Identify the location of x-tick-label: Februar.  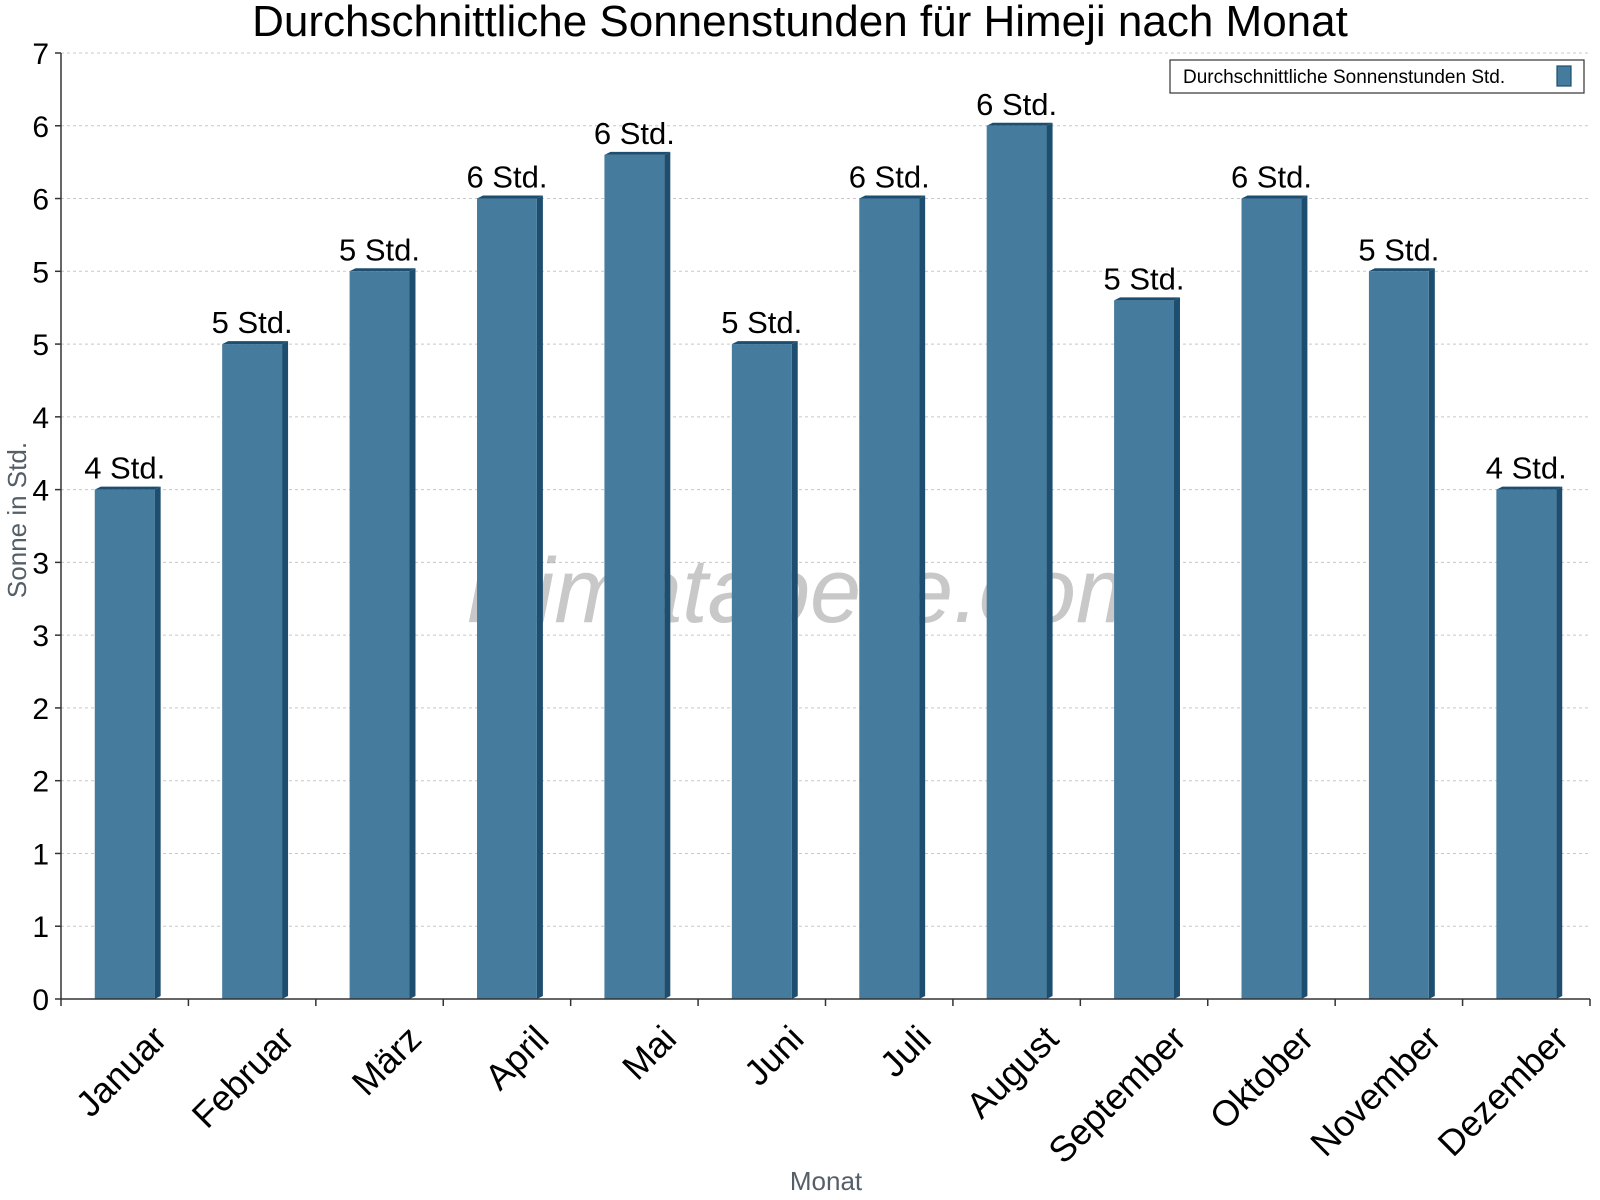
(243, 1077).